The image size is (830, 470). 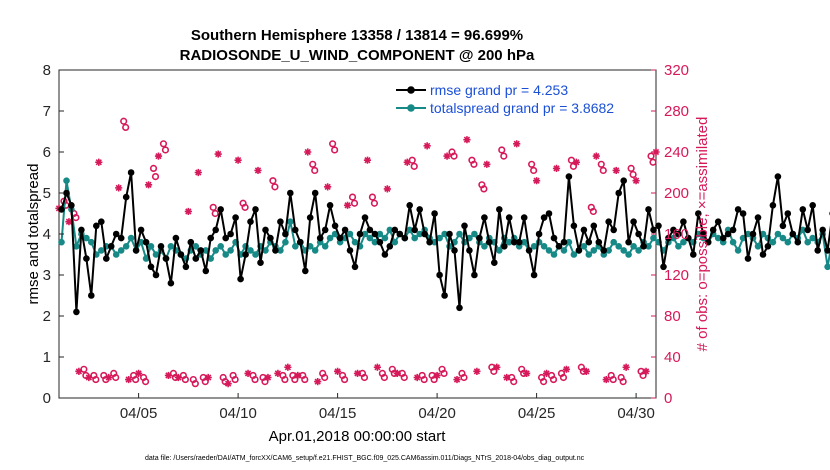 What do you see at coordinates (47, 193) in the screenshot?
I see `y-tick-label: 5` at bounding box center [47, 193].